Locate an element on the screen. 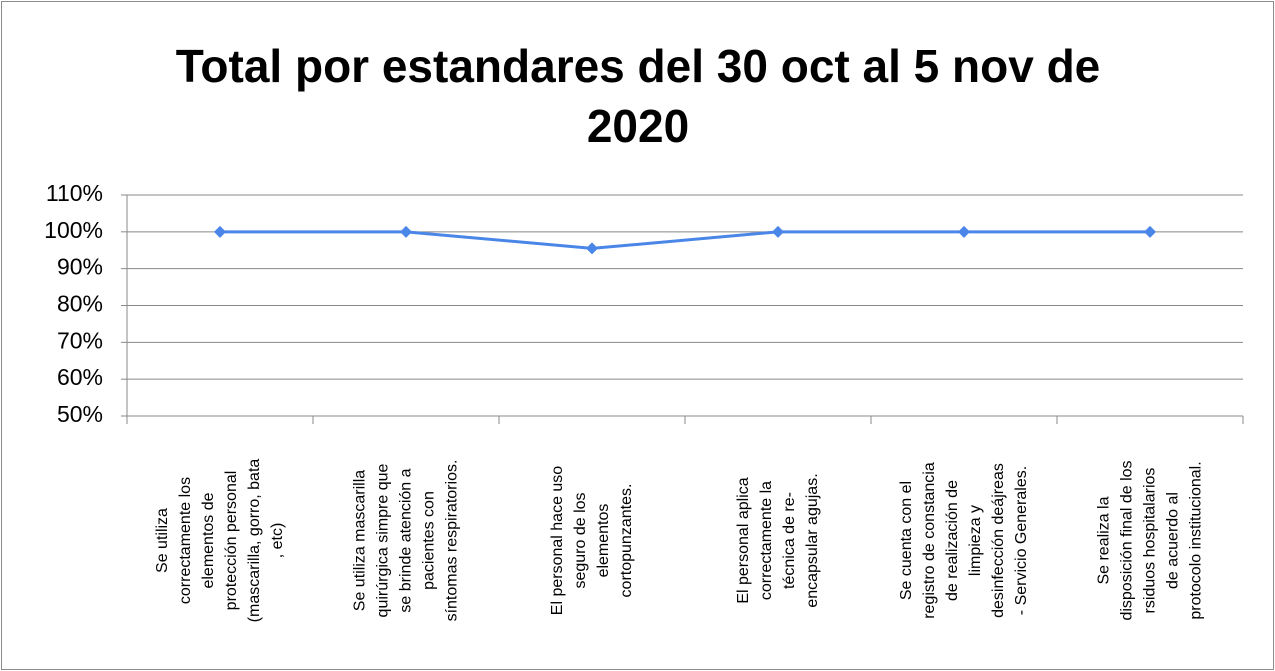  y-tick-label: 100% is located at coordinates (73, 230).